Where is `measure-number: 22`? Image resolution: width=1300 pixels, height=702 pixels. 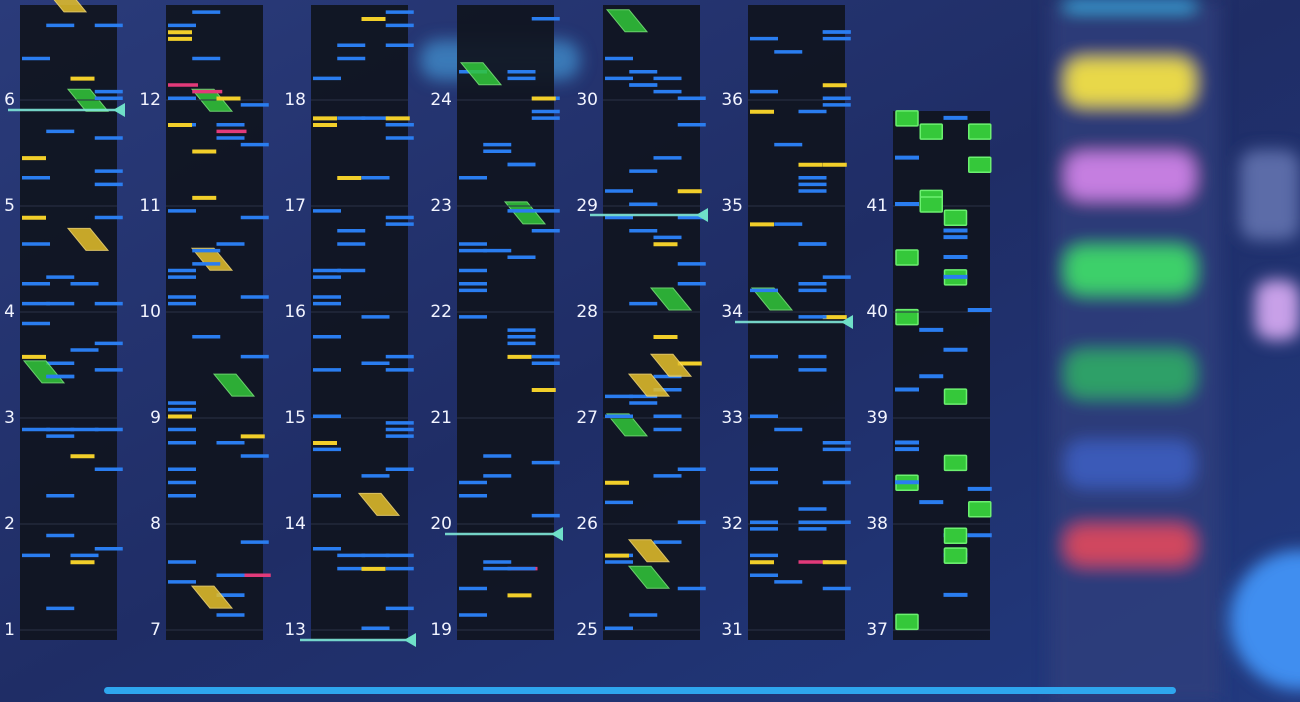
measure-number: 22 is located at coordinates (441, 312).